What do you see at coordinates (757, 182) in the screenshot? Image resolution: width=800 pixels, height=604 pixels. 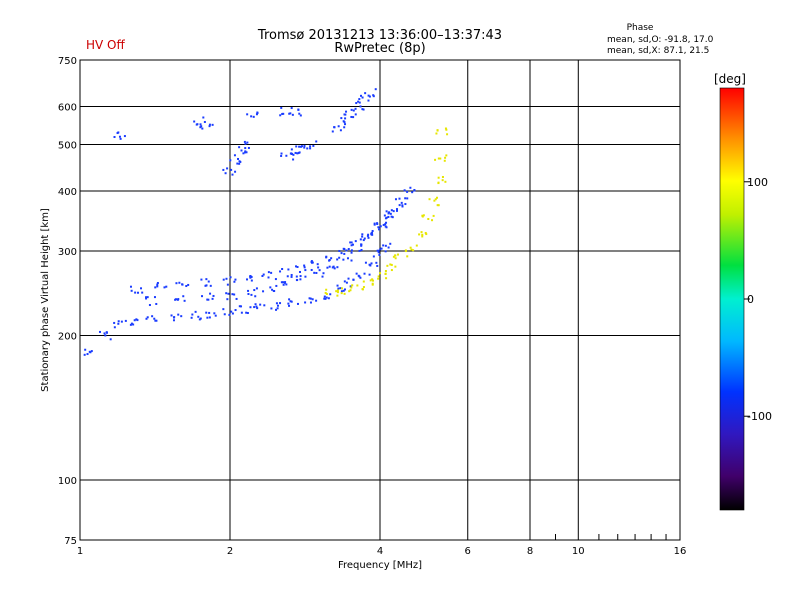 I see `colorbar-tick-label: 100` at bounding box center [757, 182].